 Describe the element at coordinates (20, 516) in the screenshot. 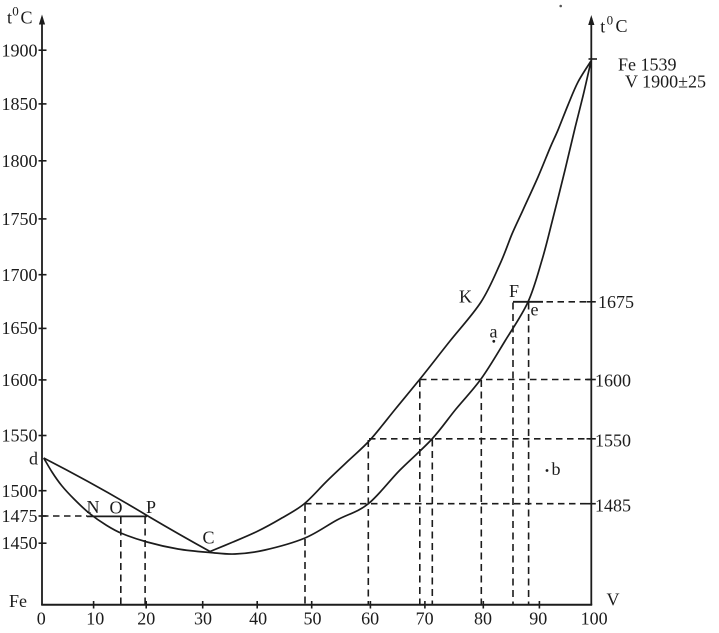

I see `svg-text: 1475` at that location.